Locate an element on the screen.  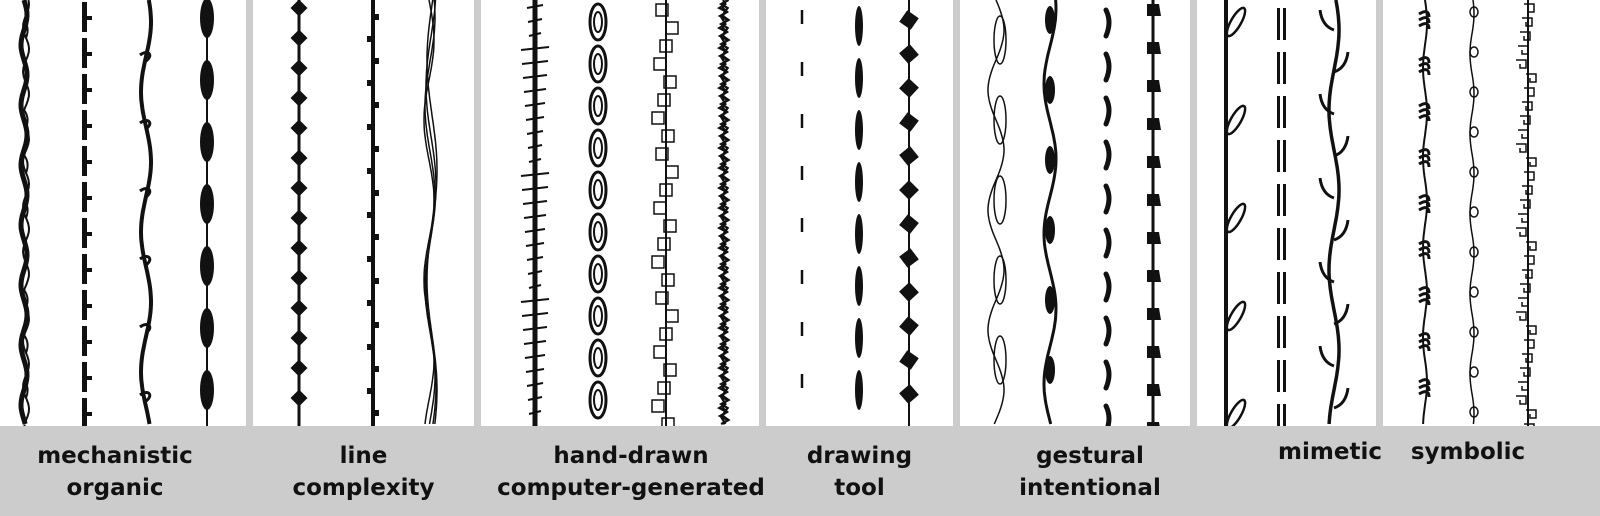
hatched-tick-line is located at coordinates (535, 213).